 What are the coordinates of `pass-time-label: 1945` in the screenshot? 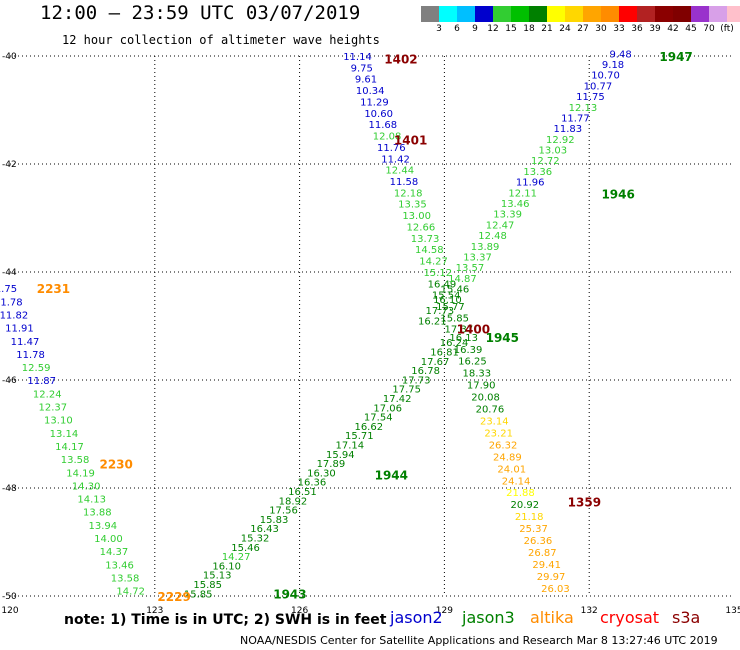 It's located at (502, 338).